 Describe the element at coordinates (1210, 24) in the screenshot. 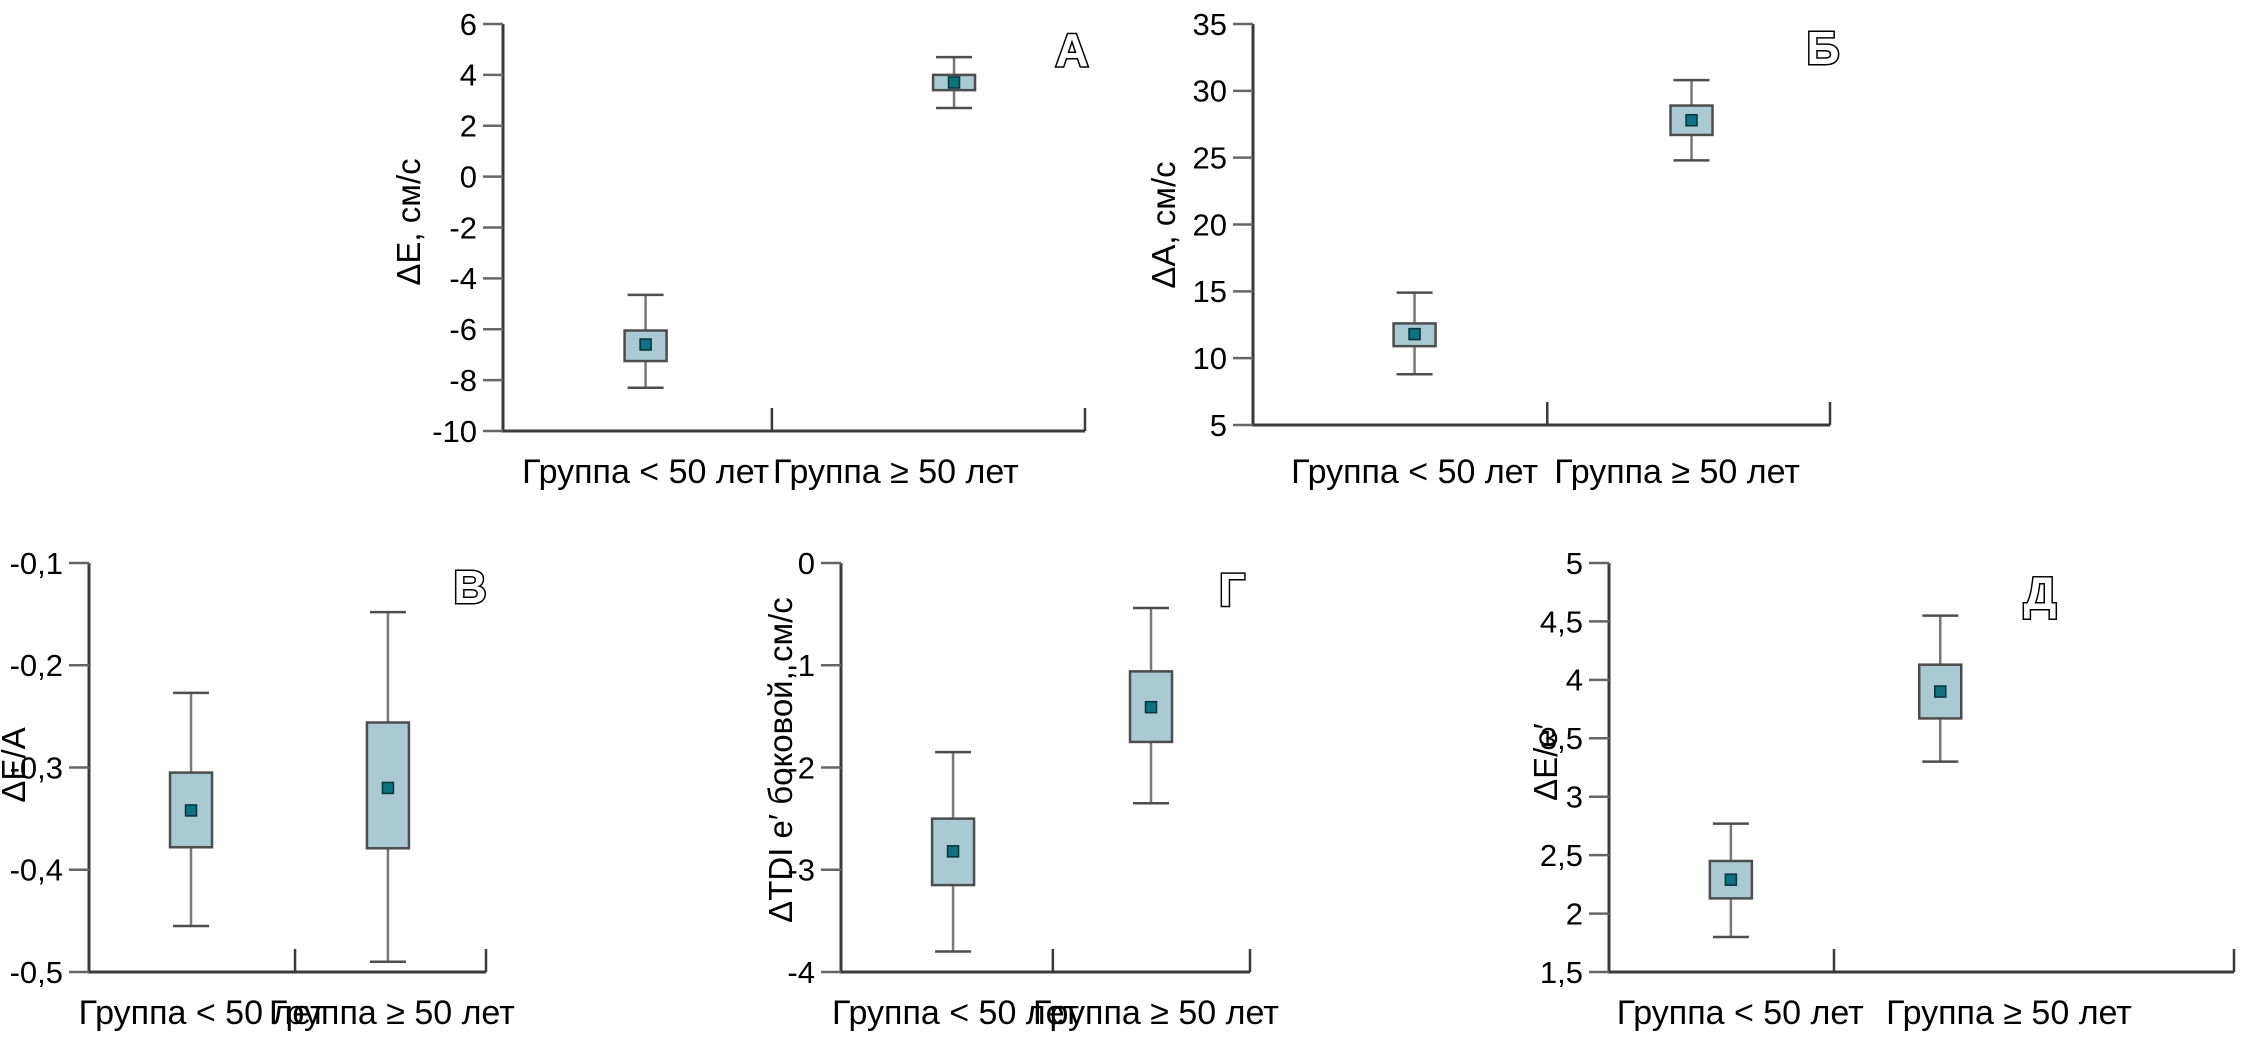

I see `tick-label: 35` at that location.